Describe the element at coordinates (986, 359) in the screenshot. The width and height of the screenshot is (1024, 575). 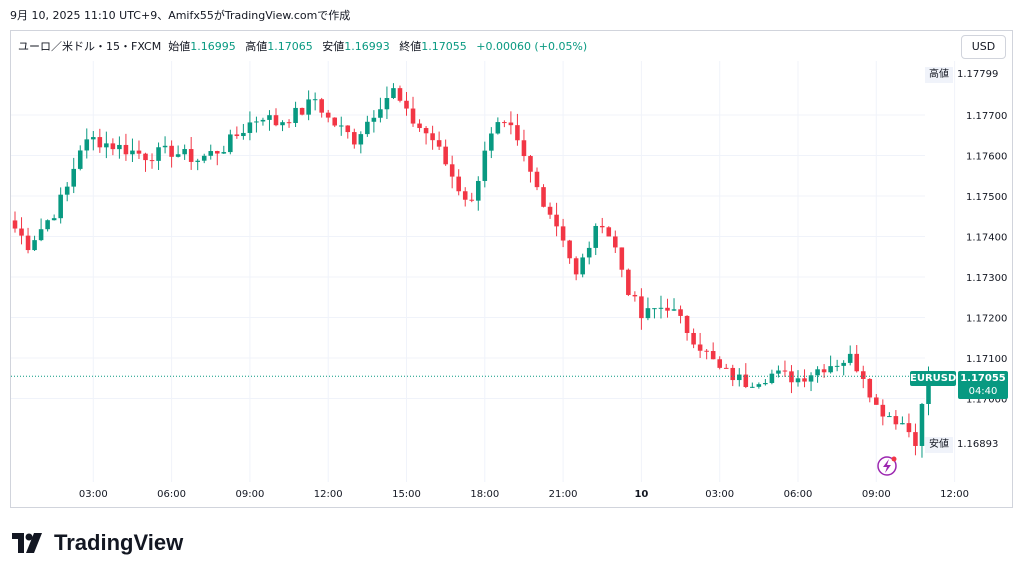
I see `y-tick-label: 1.17100` at that location.